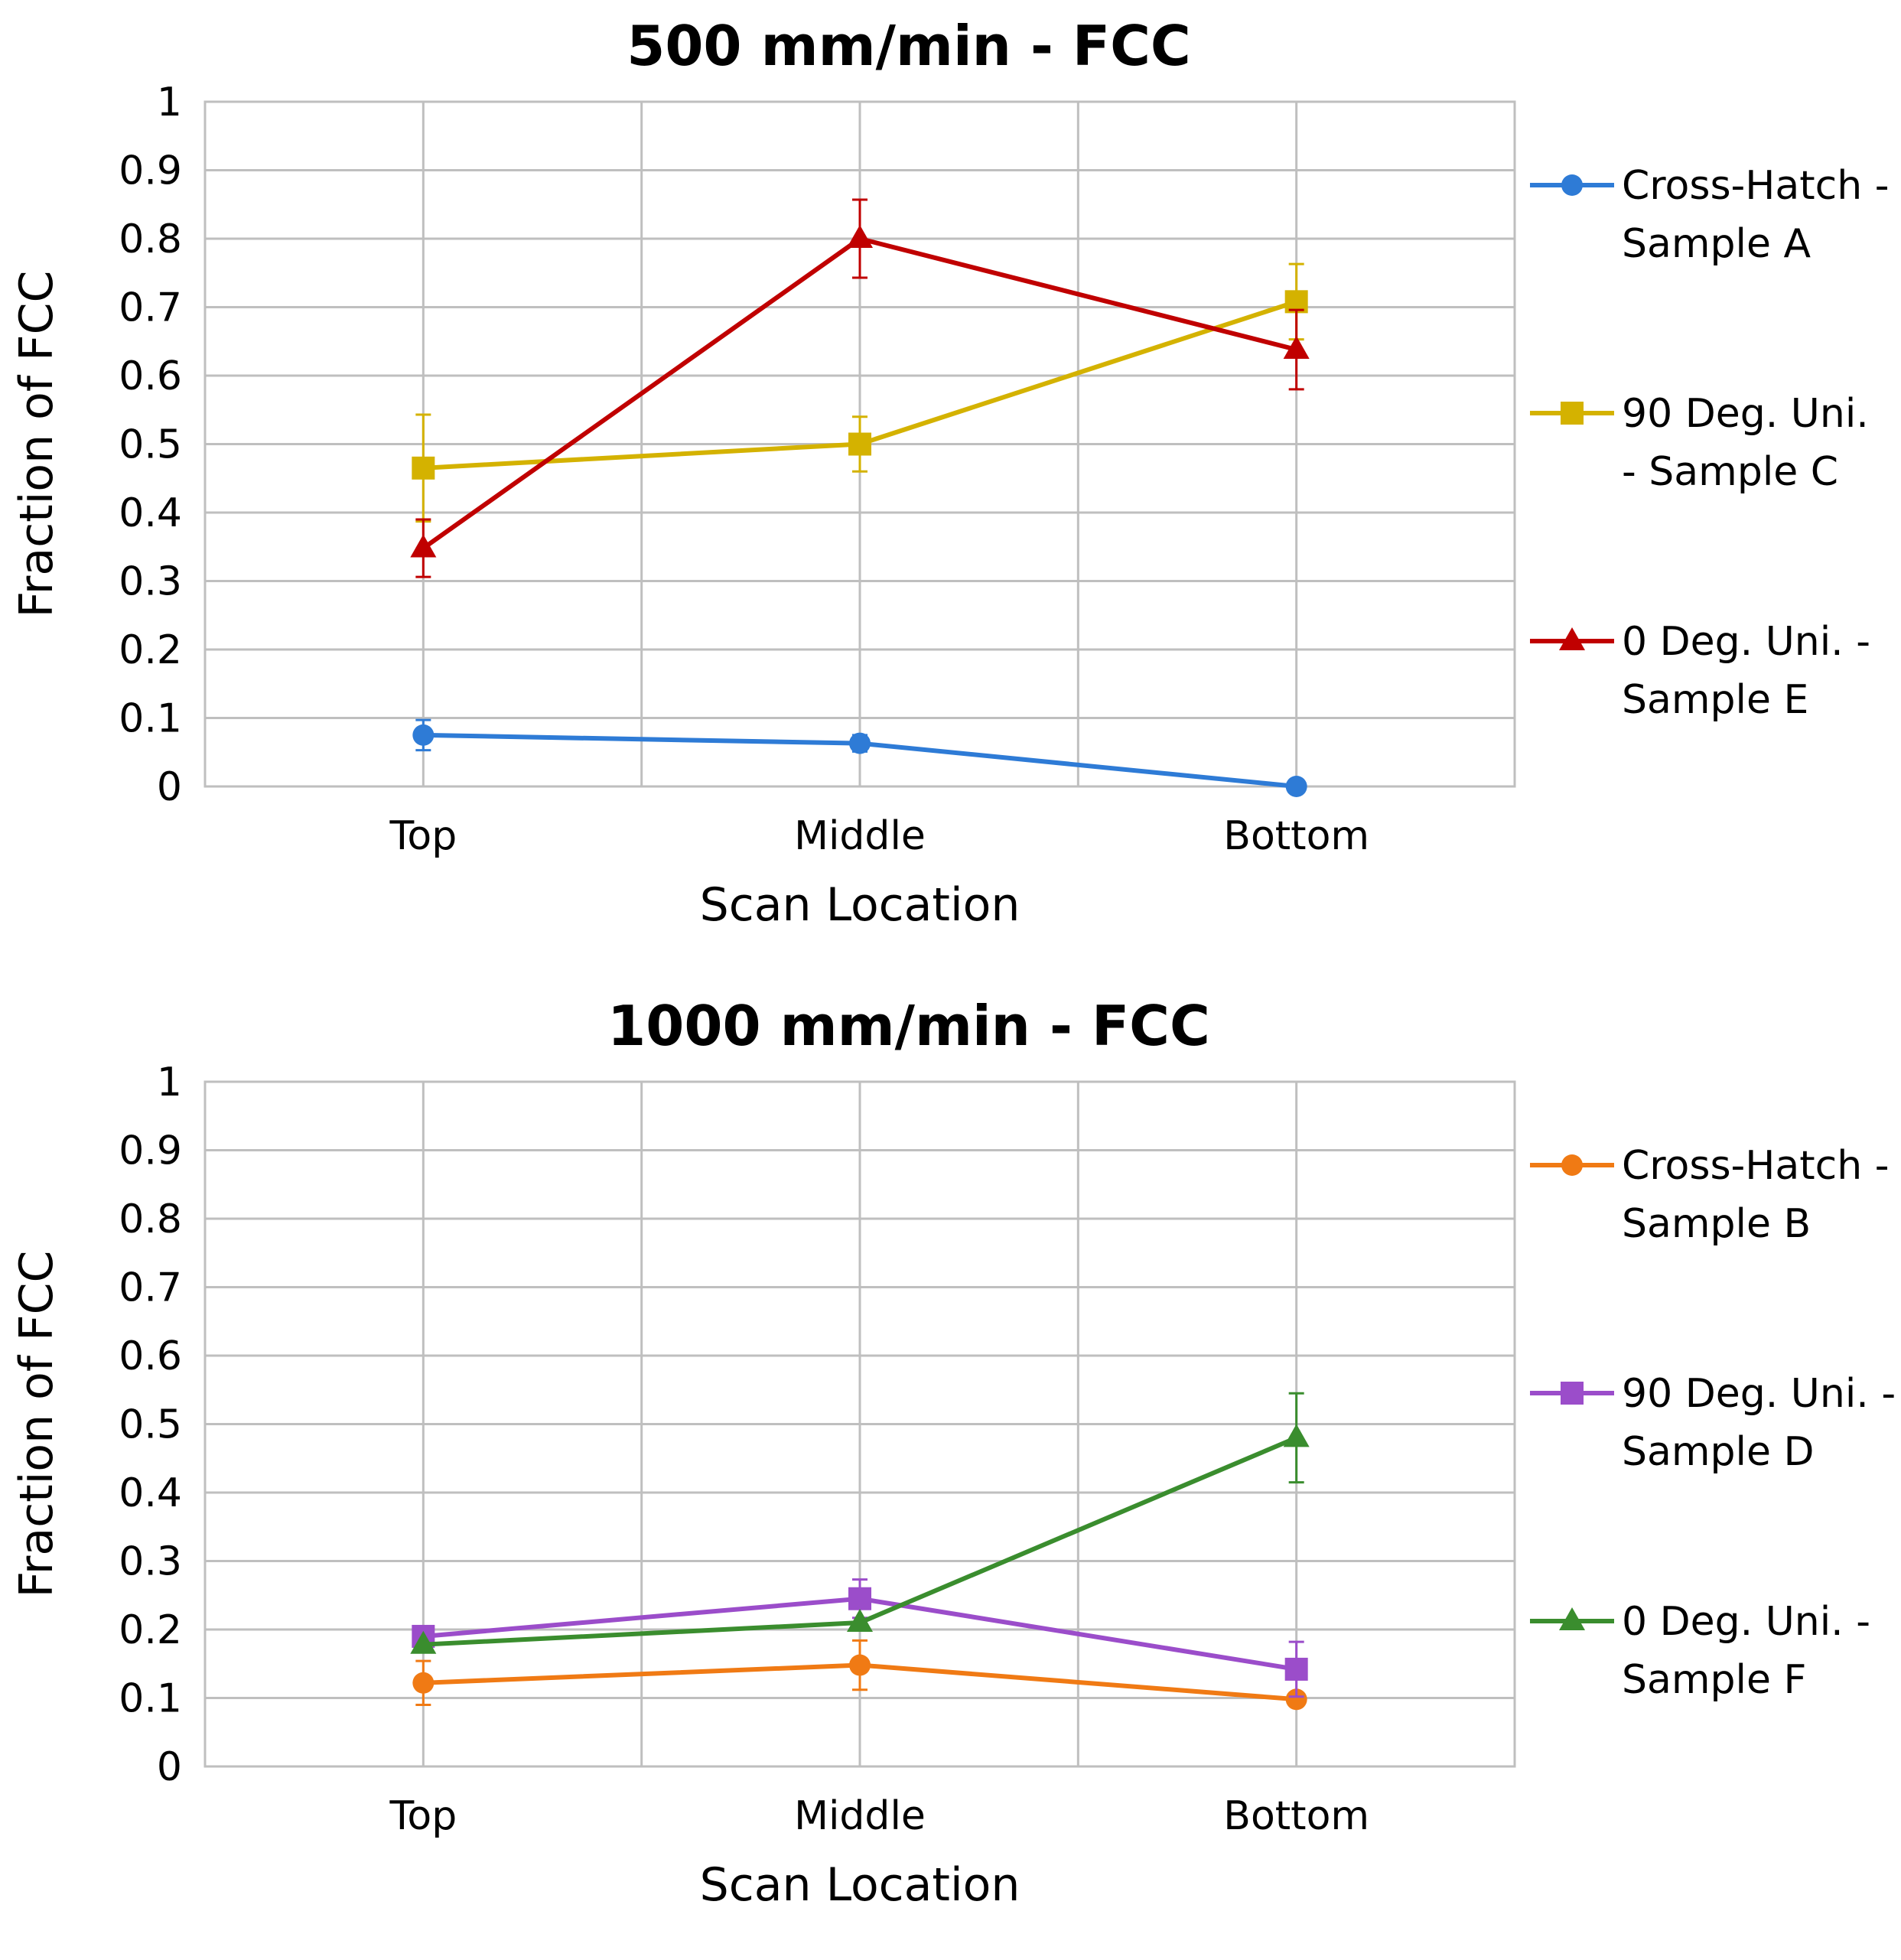 This screenshot has height=1960, width=1901. What do you see at coordinates (1700, 671) in the screenshot?
I see `legend-entry-0-deg-uni-sample-e: 0 Deg. Uni. - Sample E` at bounding box center [1700, 671].